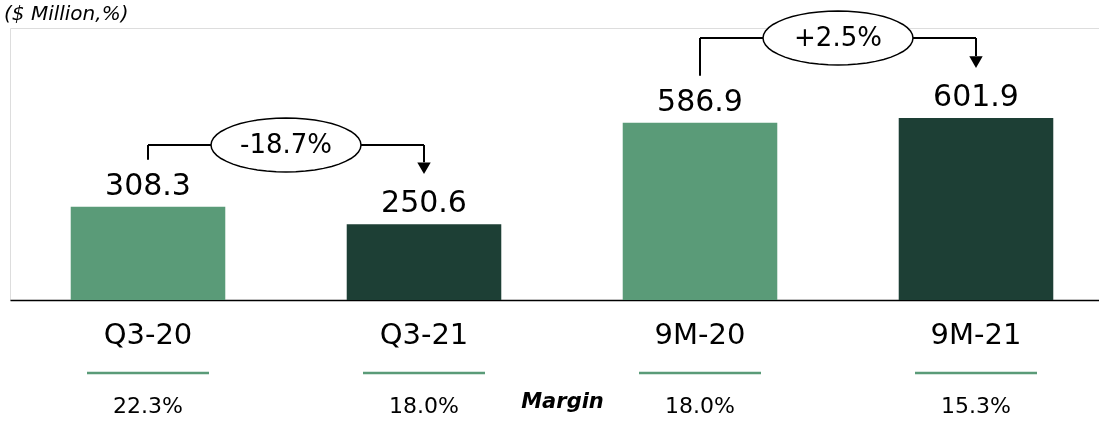  What do you see at coordinates (148, 333) in the screenshot?
I see `x-tick-label: Q3-20` at bounding box center [148, 333].